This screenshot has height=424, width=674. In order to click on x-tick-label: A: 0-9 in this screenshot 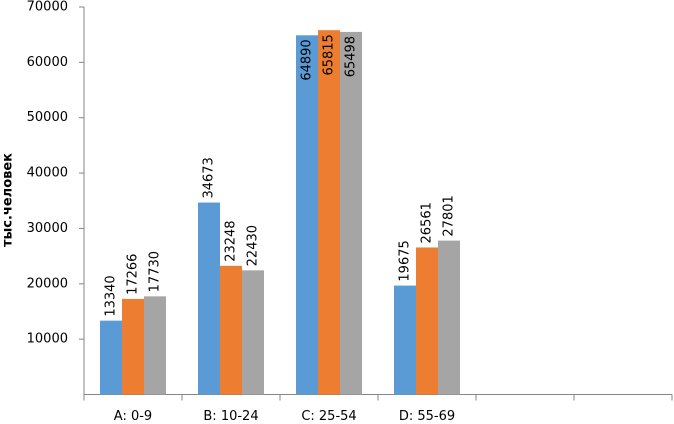, I will do `click(133, 416)`.